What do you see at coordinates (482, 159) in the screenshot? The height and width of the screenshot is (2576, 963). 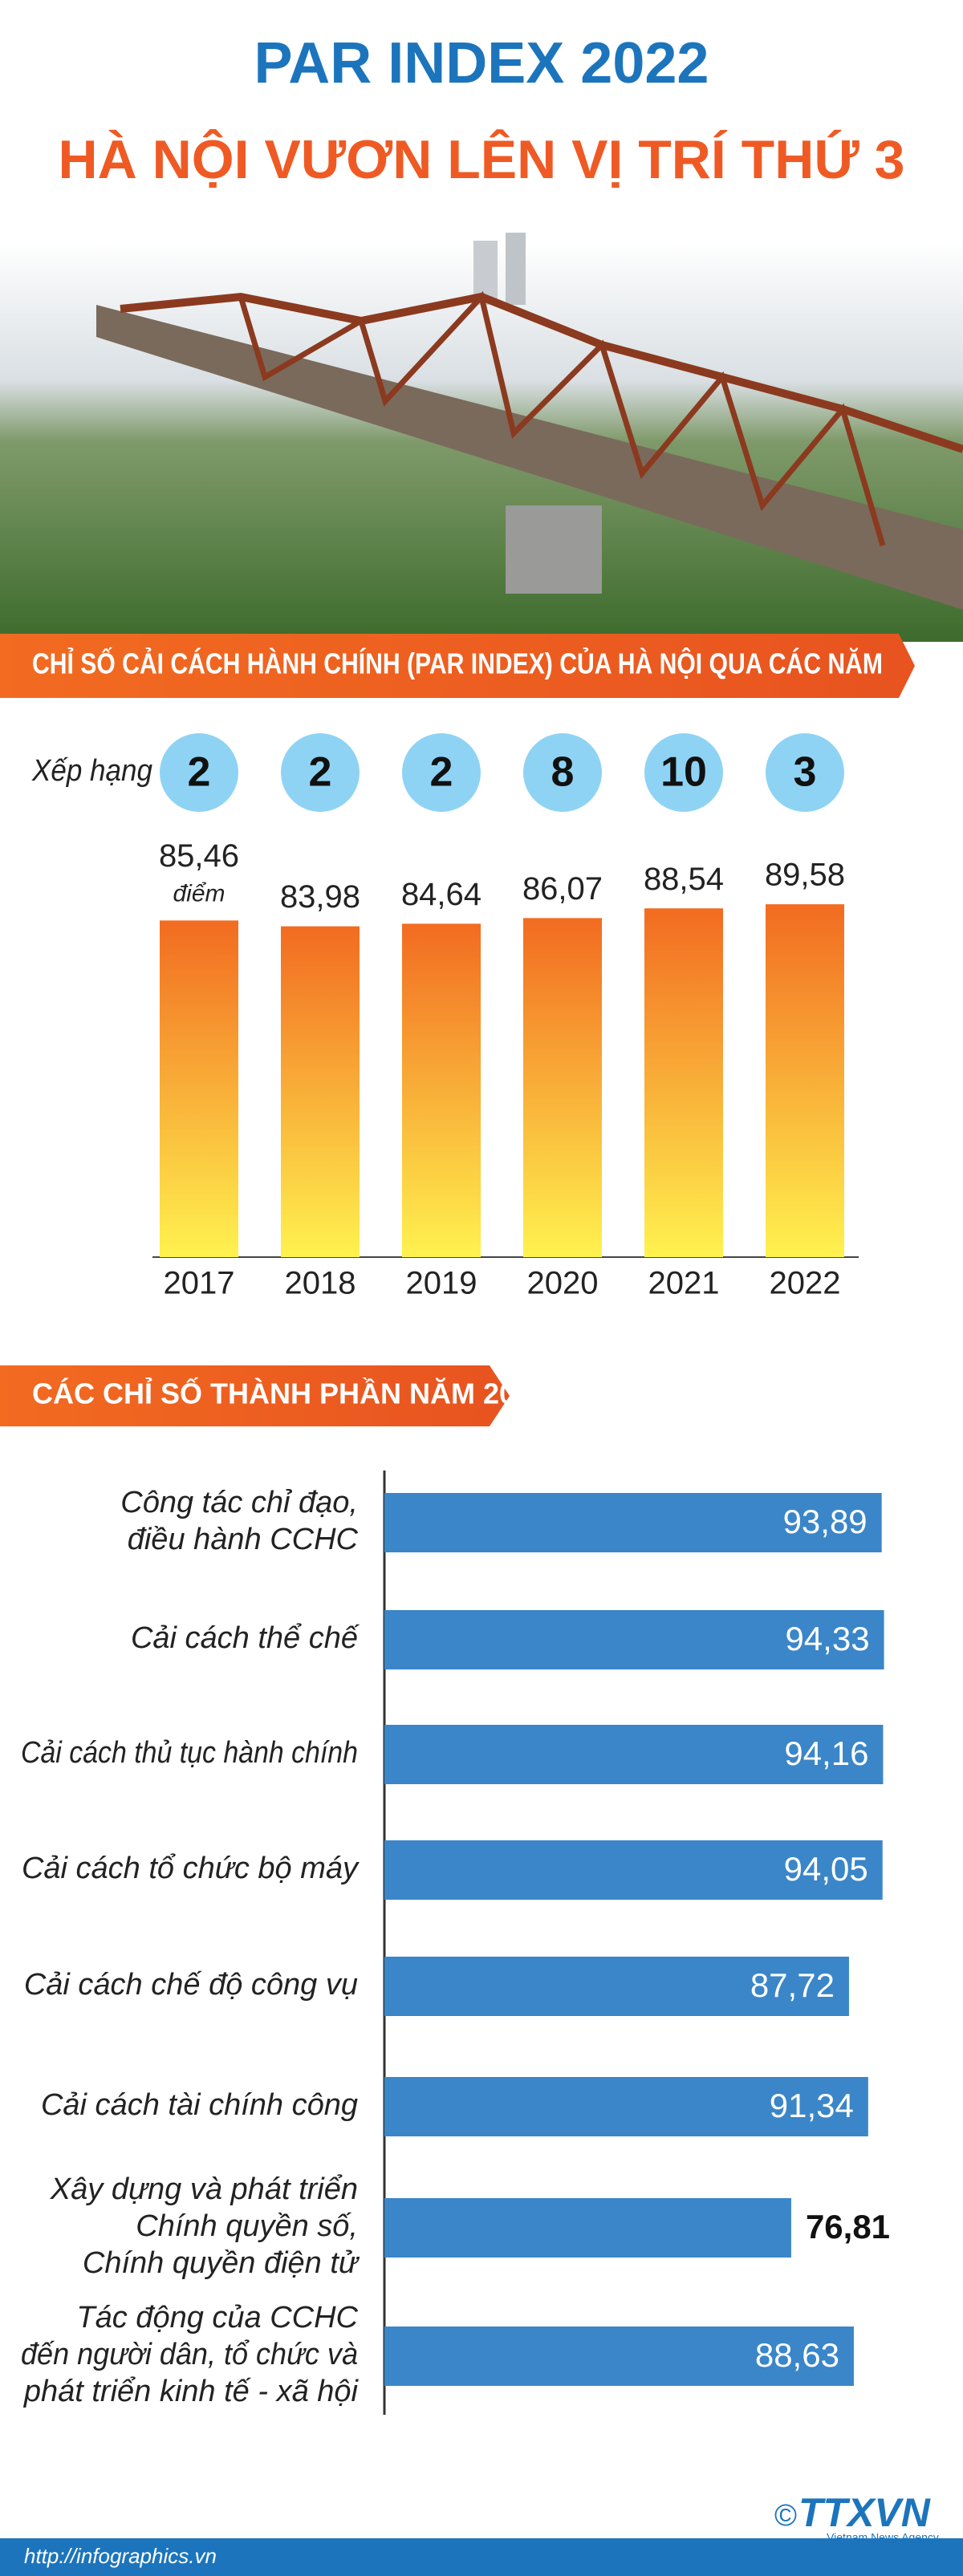 I see `subtitle: HÀ NỘI VƯƠN LÊN VỊ TRÍ THỨ 3` at bounding box center [482, 159].